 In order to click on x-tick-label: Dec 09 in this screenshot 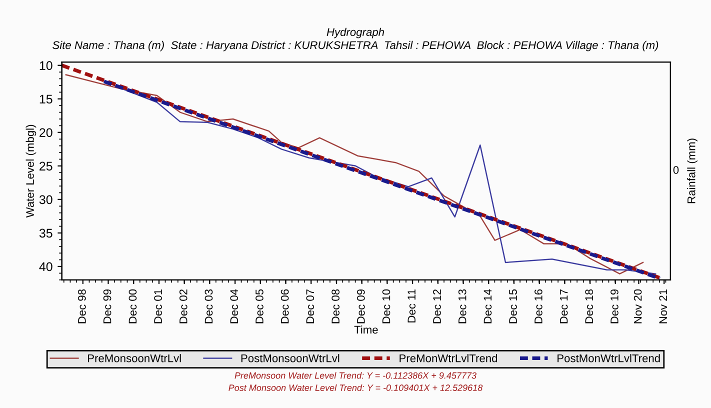, I will do `click(360, 306)`.